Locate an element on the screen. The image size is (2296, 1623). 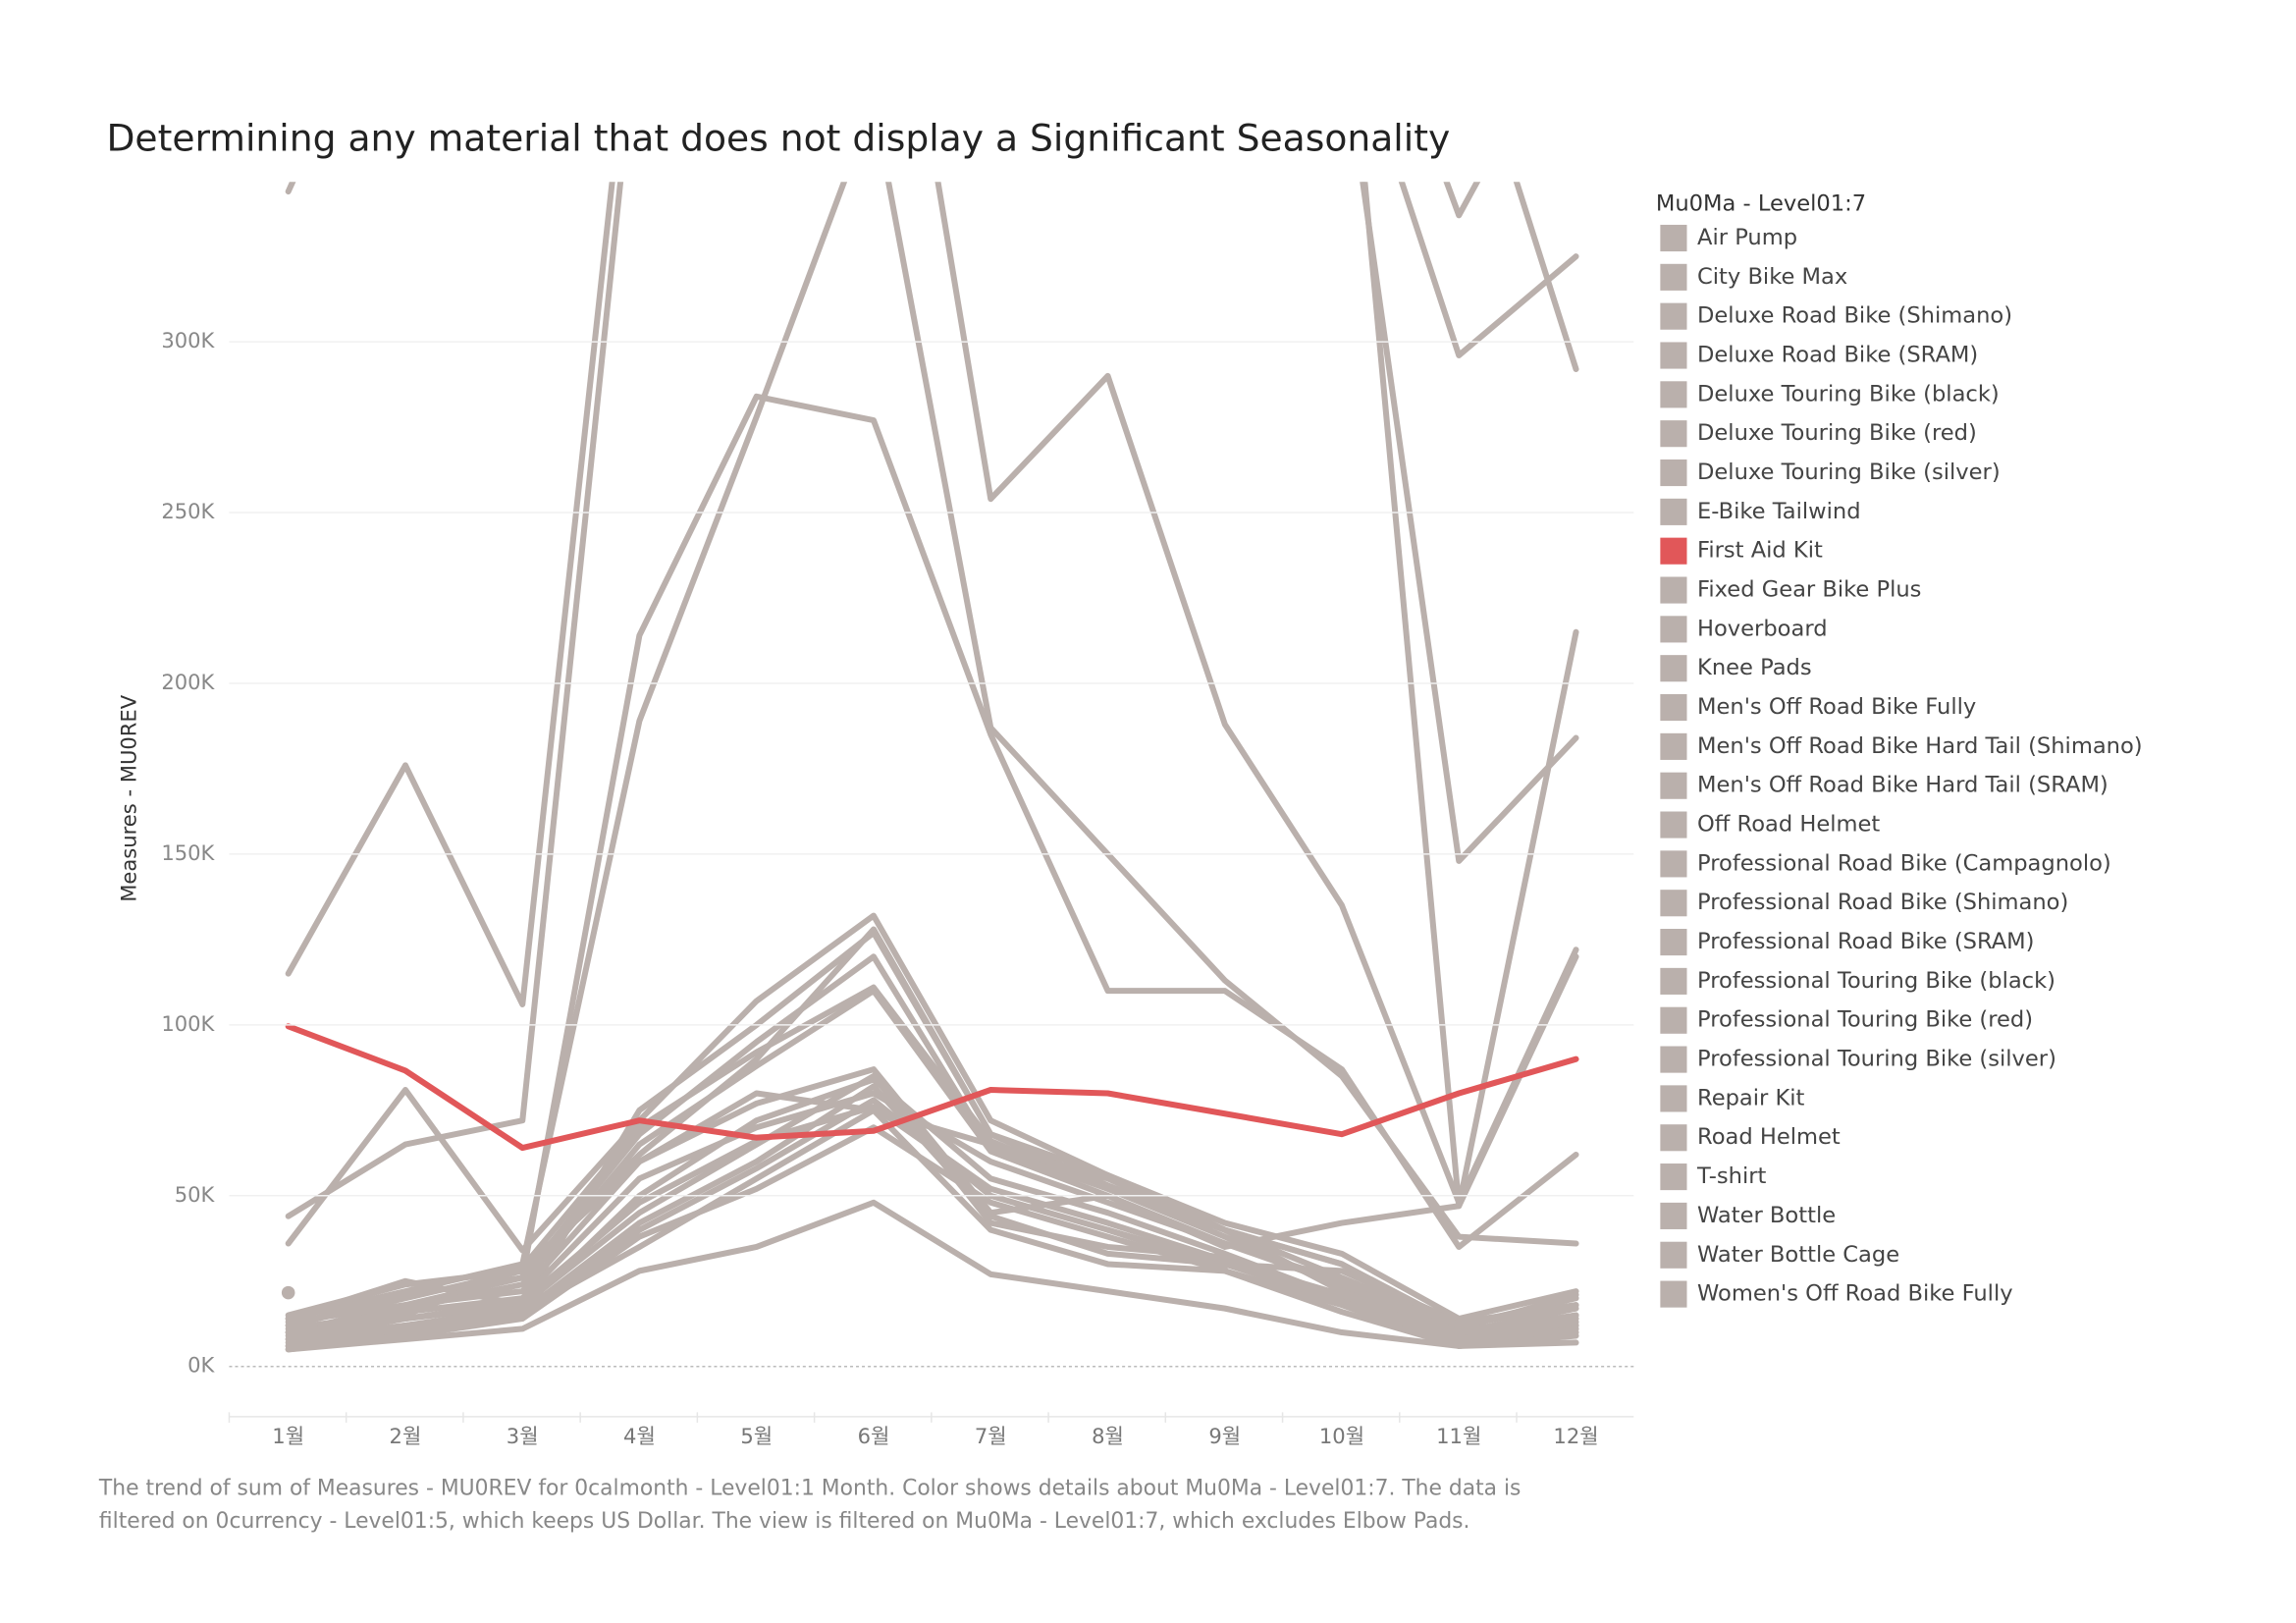
legend-label: Professional Touring Bike (silver) is located at coordinates (1876, 1059).